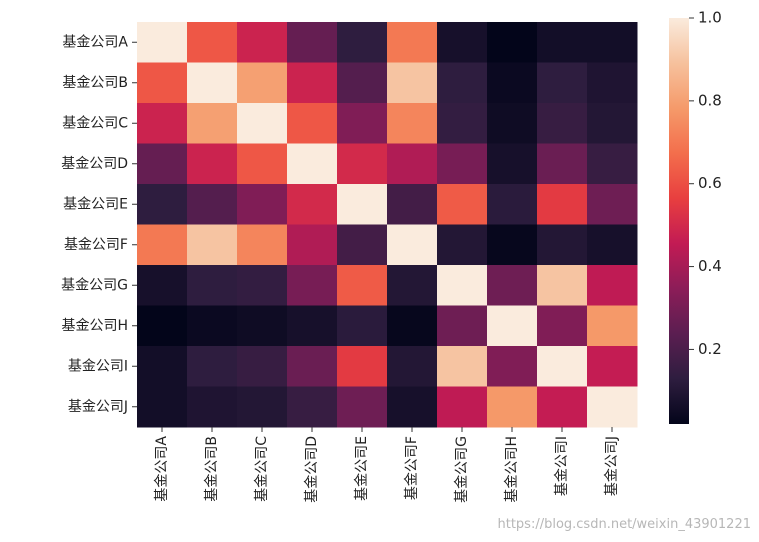 This screenshot has width=759, height=542. I want to click on y-tick-label: 基金公司C, so click(95, 122).